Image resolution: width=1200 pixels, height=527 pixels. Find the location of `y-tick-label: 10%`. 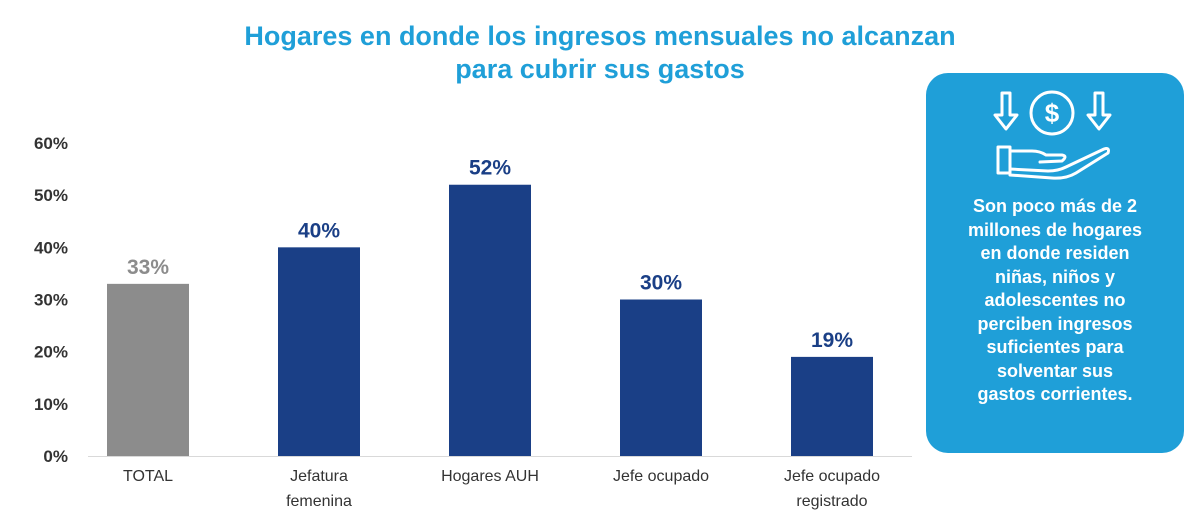

y-tick-label: 10% is located at coordinates (51, 404).